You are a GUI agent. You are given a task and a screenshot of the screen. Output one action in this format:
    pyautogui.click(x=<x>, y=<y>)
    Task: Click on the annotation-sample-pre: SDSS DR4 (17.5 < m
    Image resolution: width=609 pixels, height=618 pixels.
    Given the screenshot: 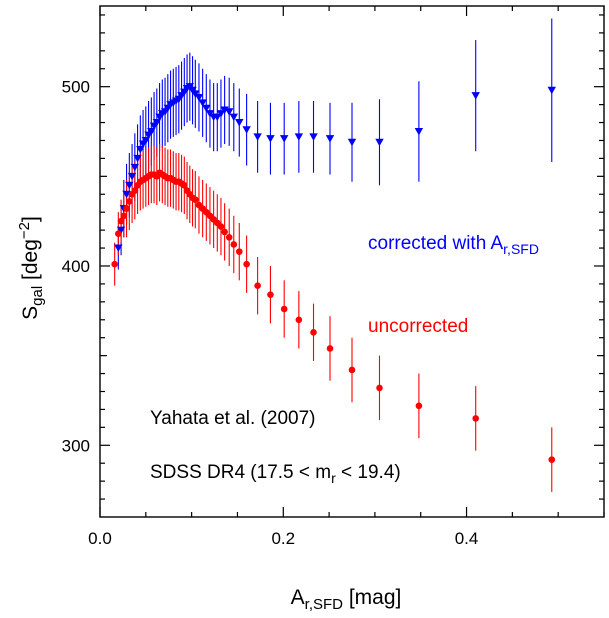 What is the action you would take?
    pyautogui.click(x=240, y=472)
    